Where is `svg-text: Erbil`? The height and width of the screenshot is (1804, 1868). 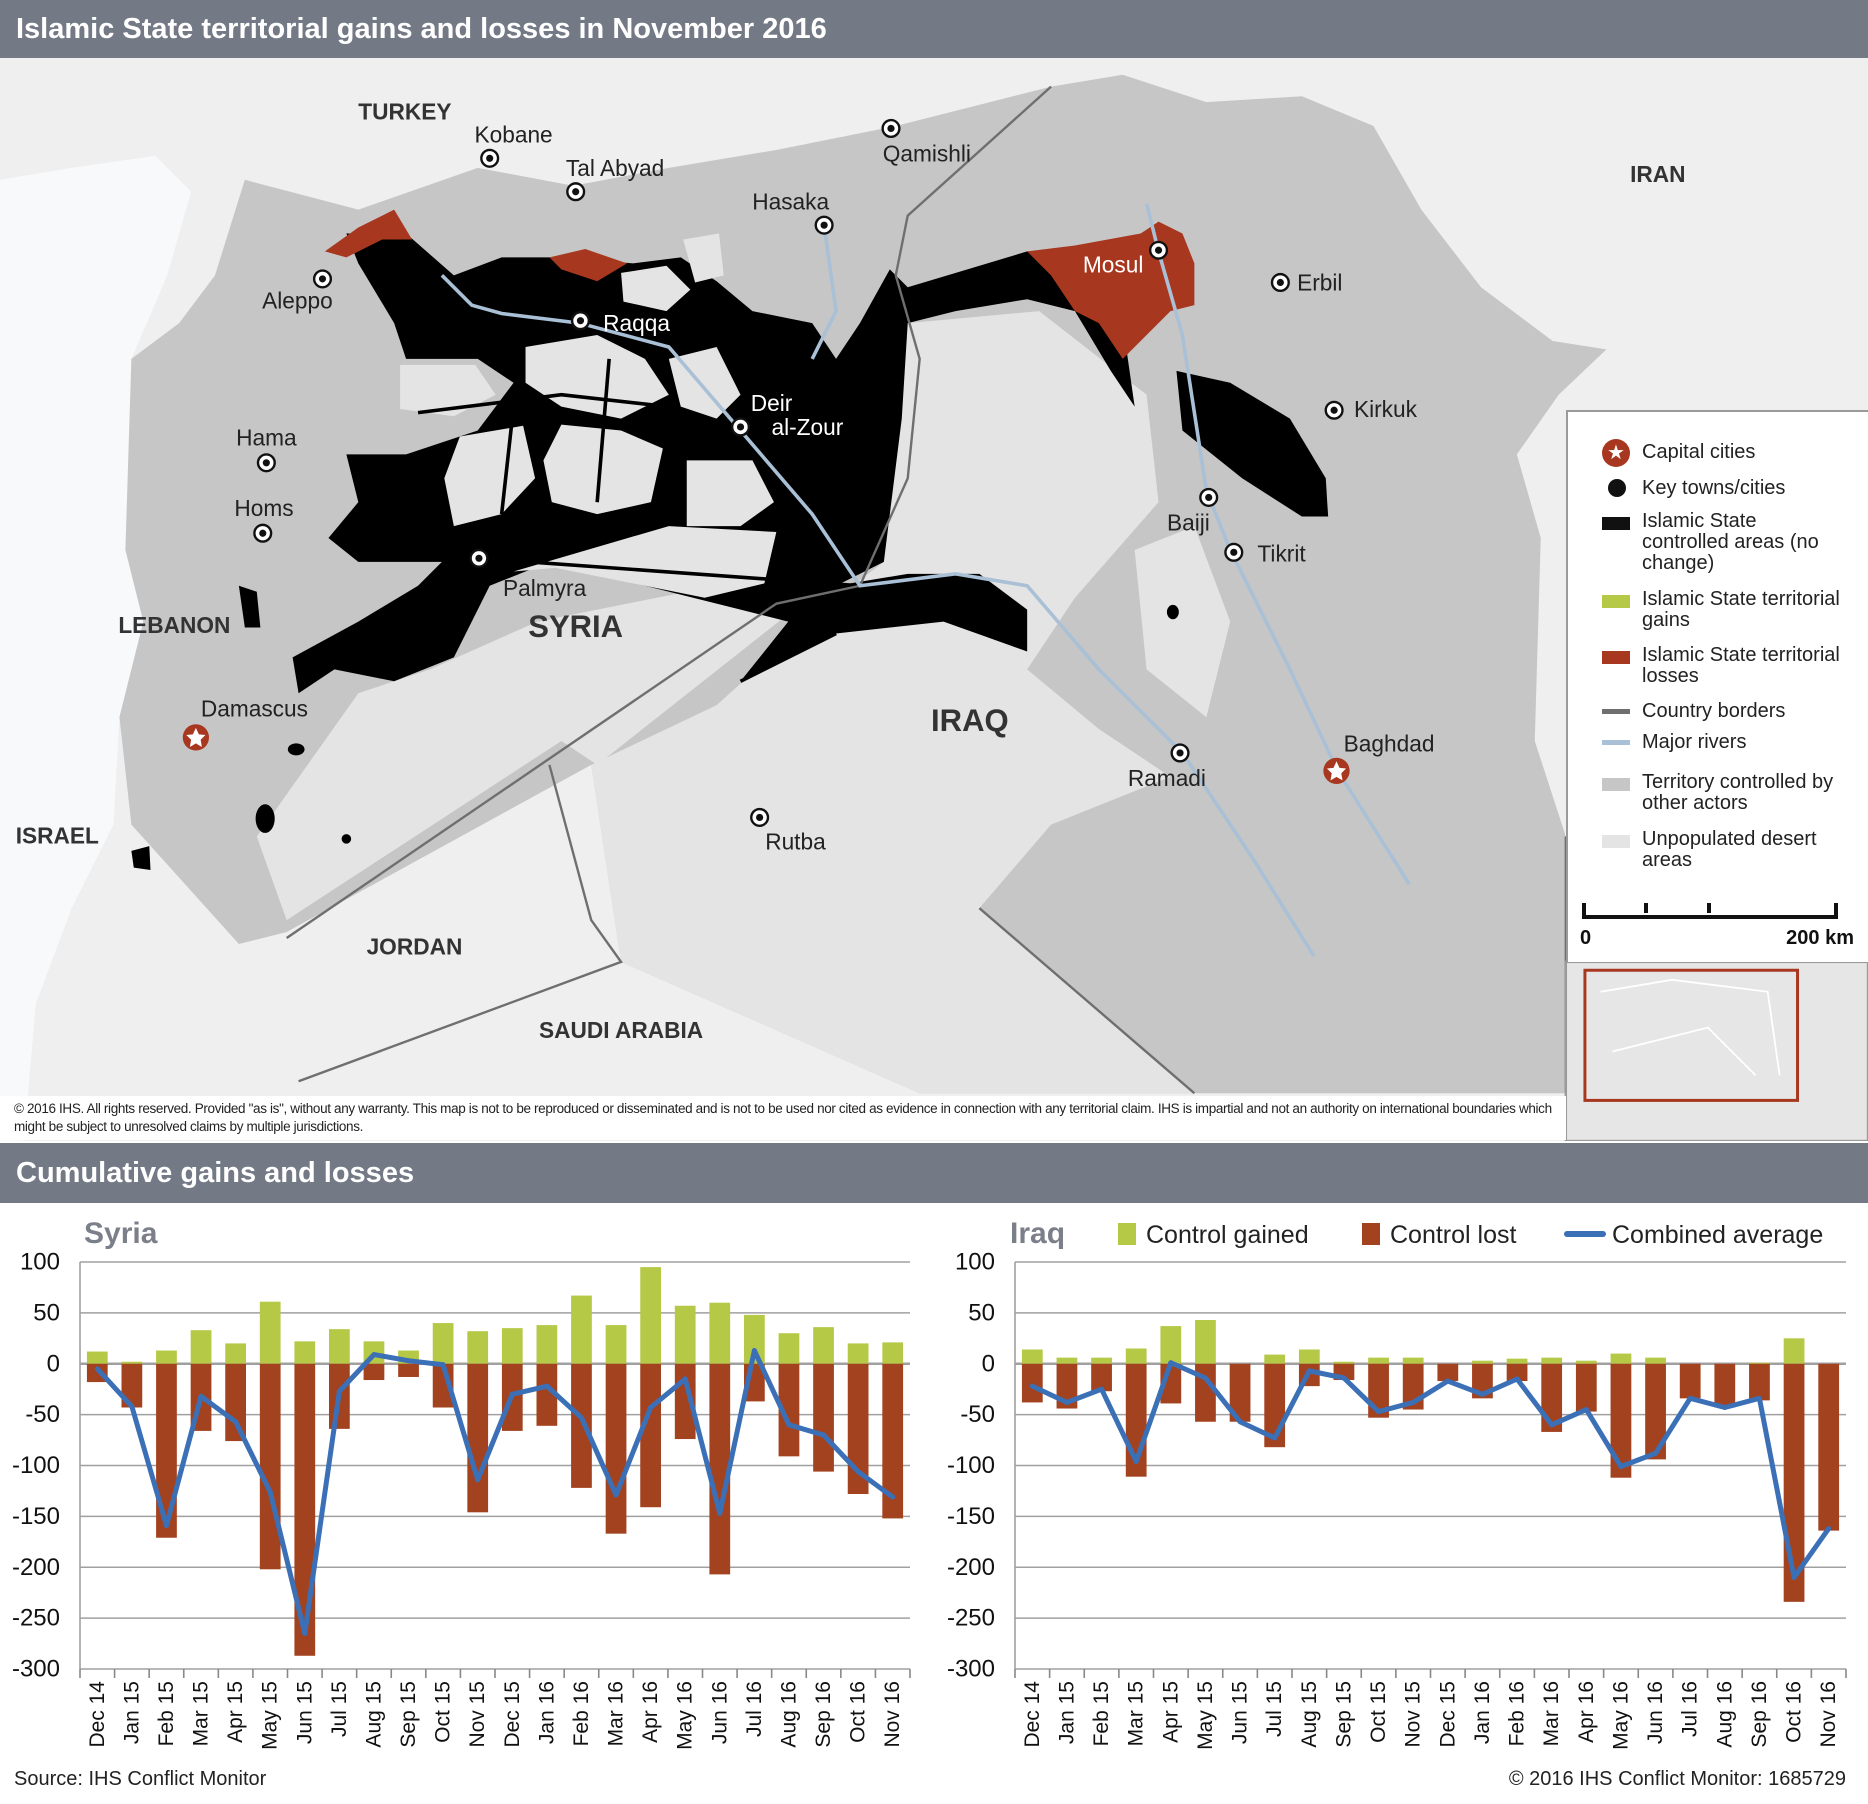
svg-text: Erbil is located at coordinates (1319, 282).